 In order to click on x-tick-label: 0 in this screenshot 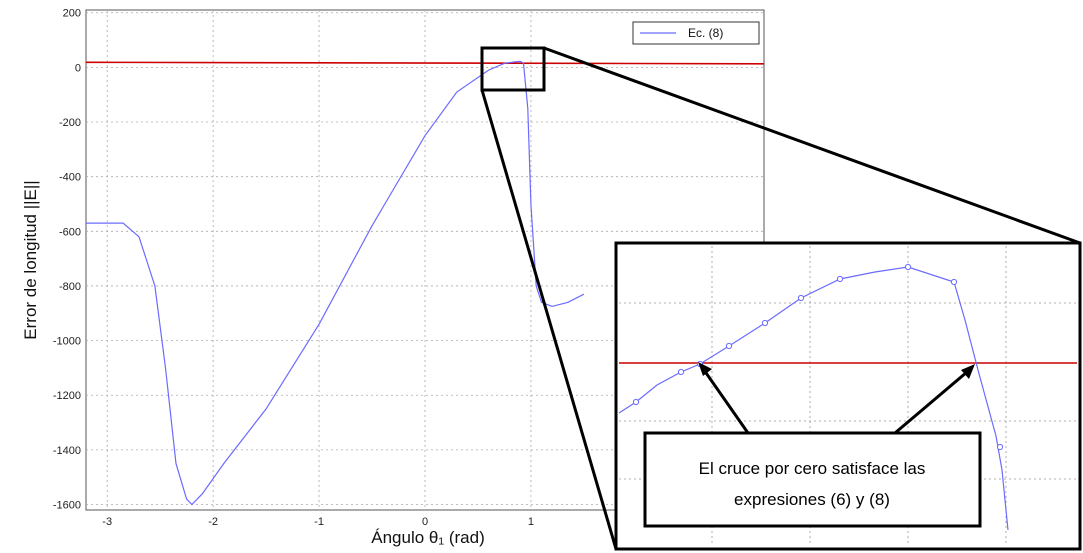, I will do `click(425, 522)`.